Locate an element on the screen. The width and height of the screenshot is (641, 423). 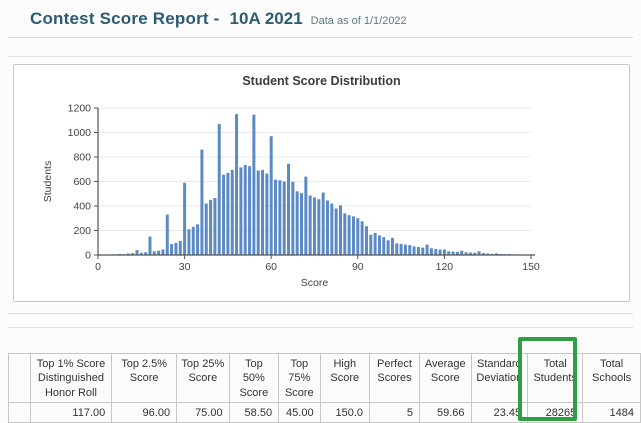
table-value-high-score: 150.0 is located at coordinates (345, 412).